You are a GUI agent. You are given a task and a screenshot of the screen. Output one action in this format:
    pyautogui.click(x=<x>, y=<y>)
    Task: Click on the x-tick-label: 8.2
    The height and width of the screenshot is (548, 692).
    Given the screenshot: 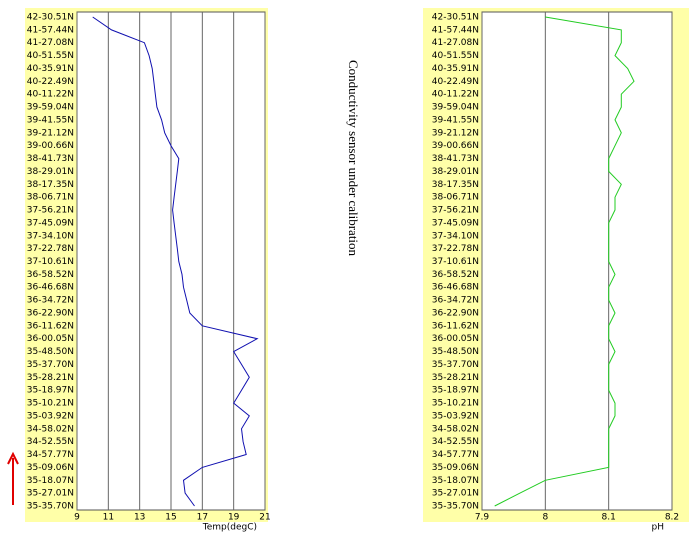 What is the action you would take?
    pyautogui.click(x=672, y=518)
    